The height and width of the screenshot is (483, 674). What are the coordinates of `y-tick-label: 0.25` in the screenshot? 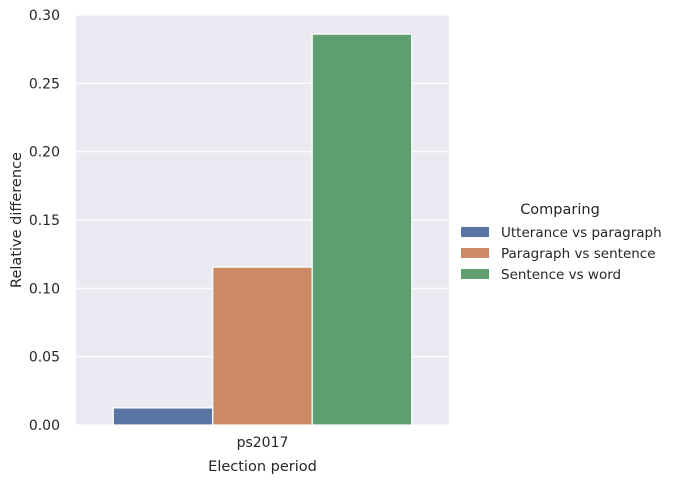 It's located at (44, 84).